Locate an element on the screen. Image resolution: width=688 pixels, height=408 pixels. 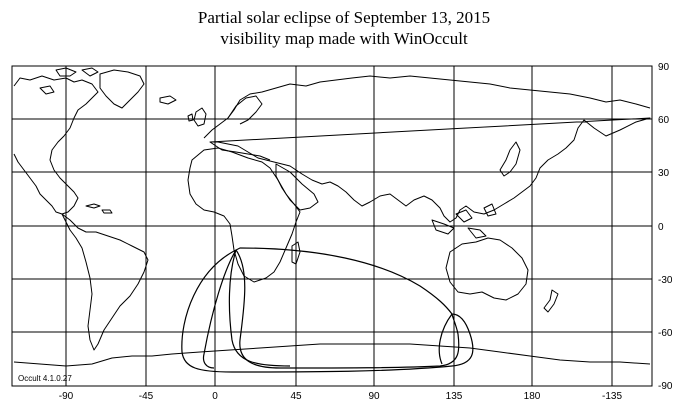
se-asia-islands is located at coordinates (464, 221).